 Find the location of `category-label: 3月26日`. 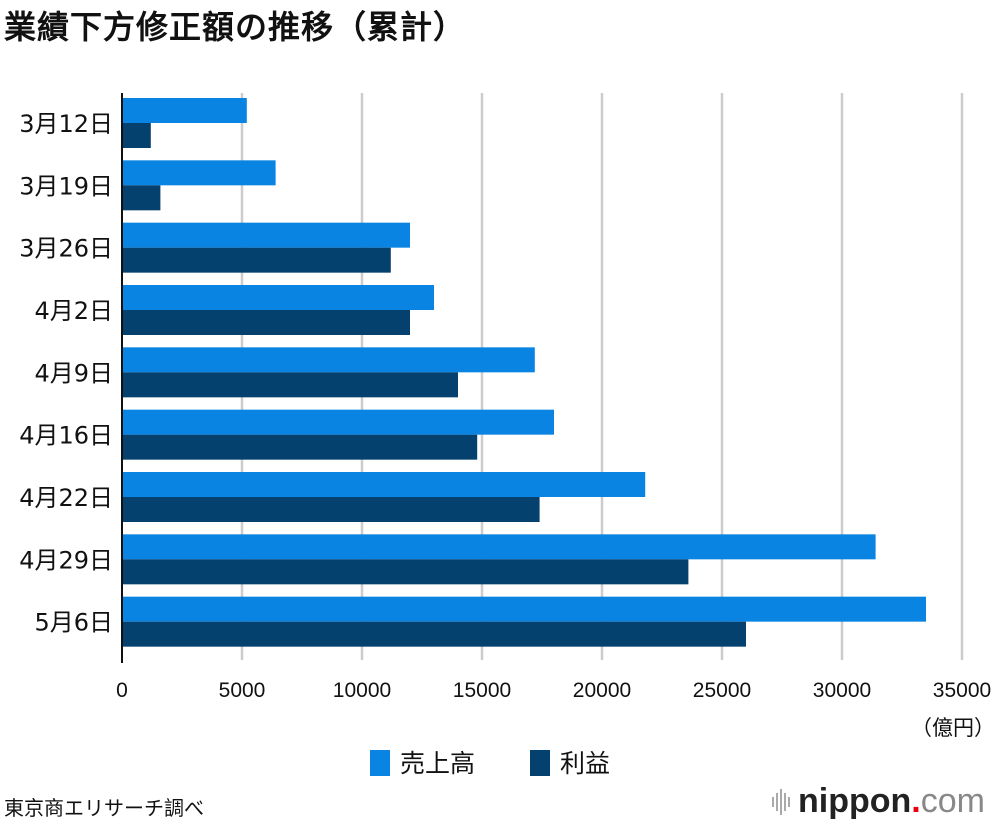

category-label: 3月26日 is located at coordinates (66, 249).